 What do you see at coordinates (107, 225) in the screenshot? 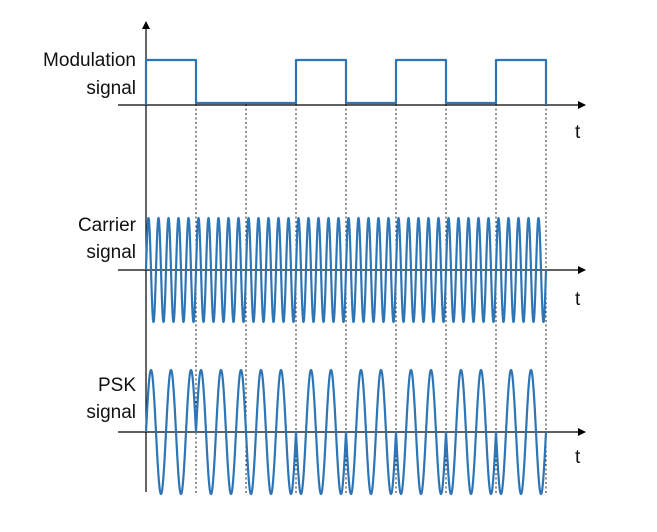
I see `carrier-label-line1: Carrier` at bounding box center [107, 225].